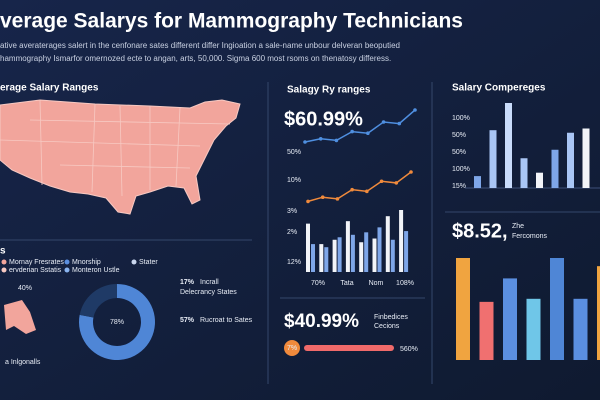 The image size is (600, 400). Describe the element at coordinates (459, 186) in the screenshot. I see `y-label: 15%` at that location.